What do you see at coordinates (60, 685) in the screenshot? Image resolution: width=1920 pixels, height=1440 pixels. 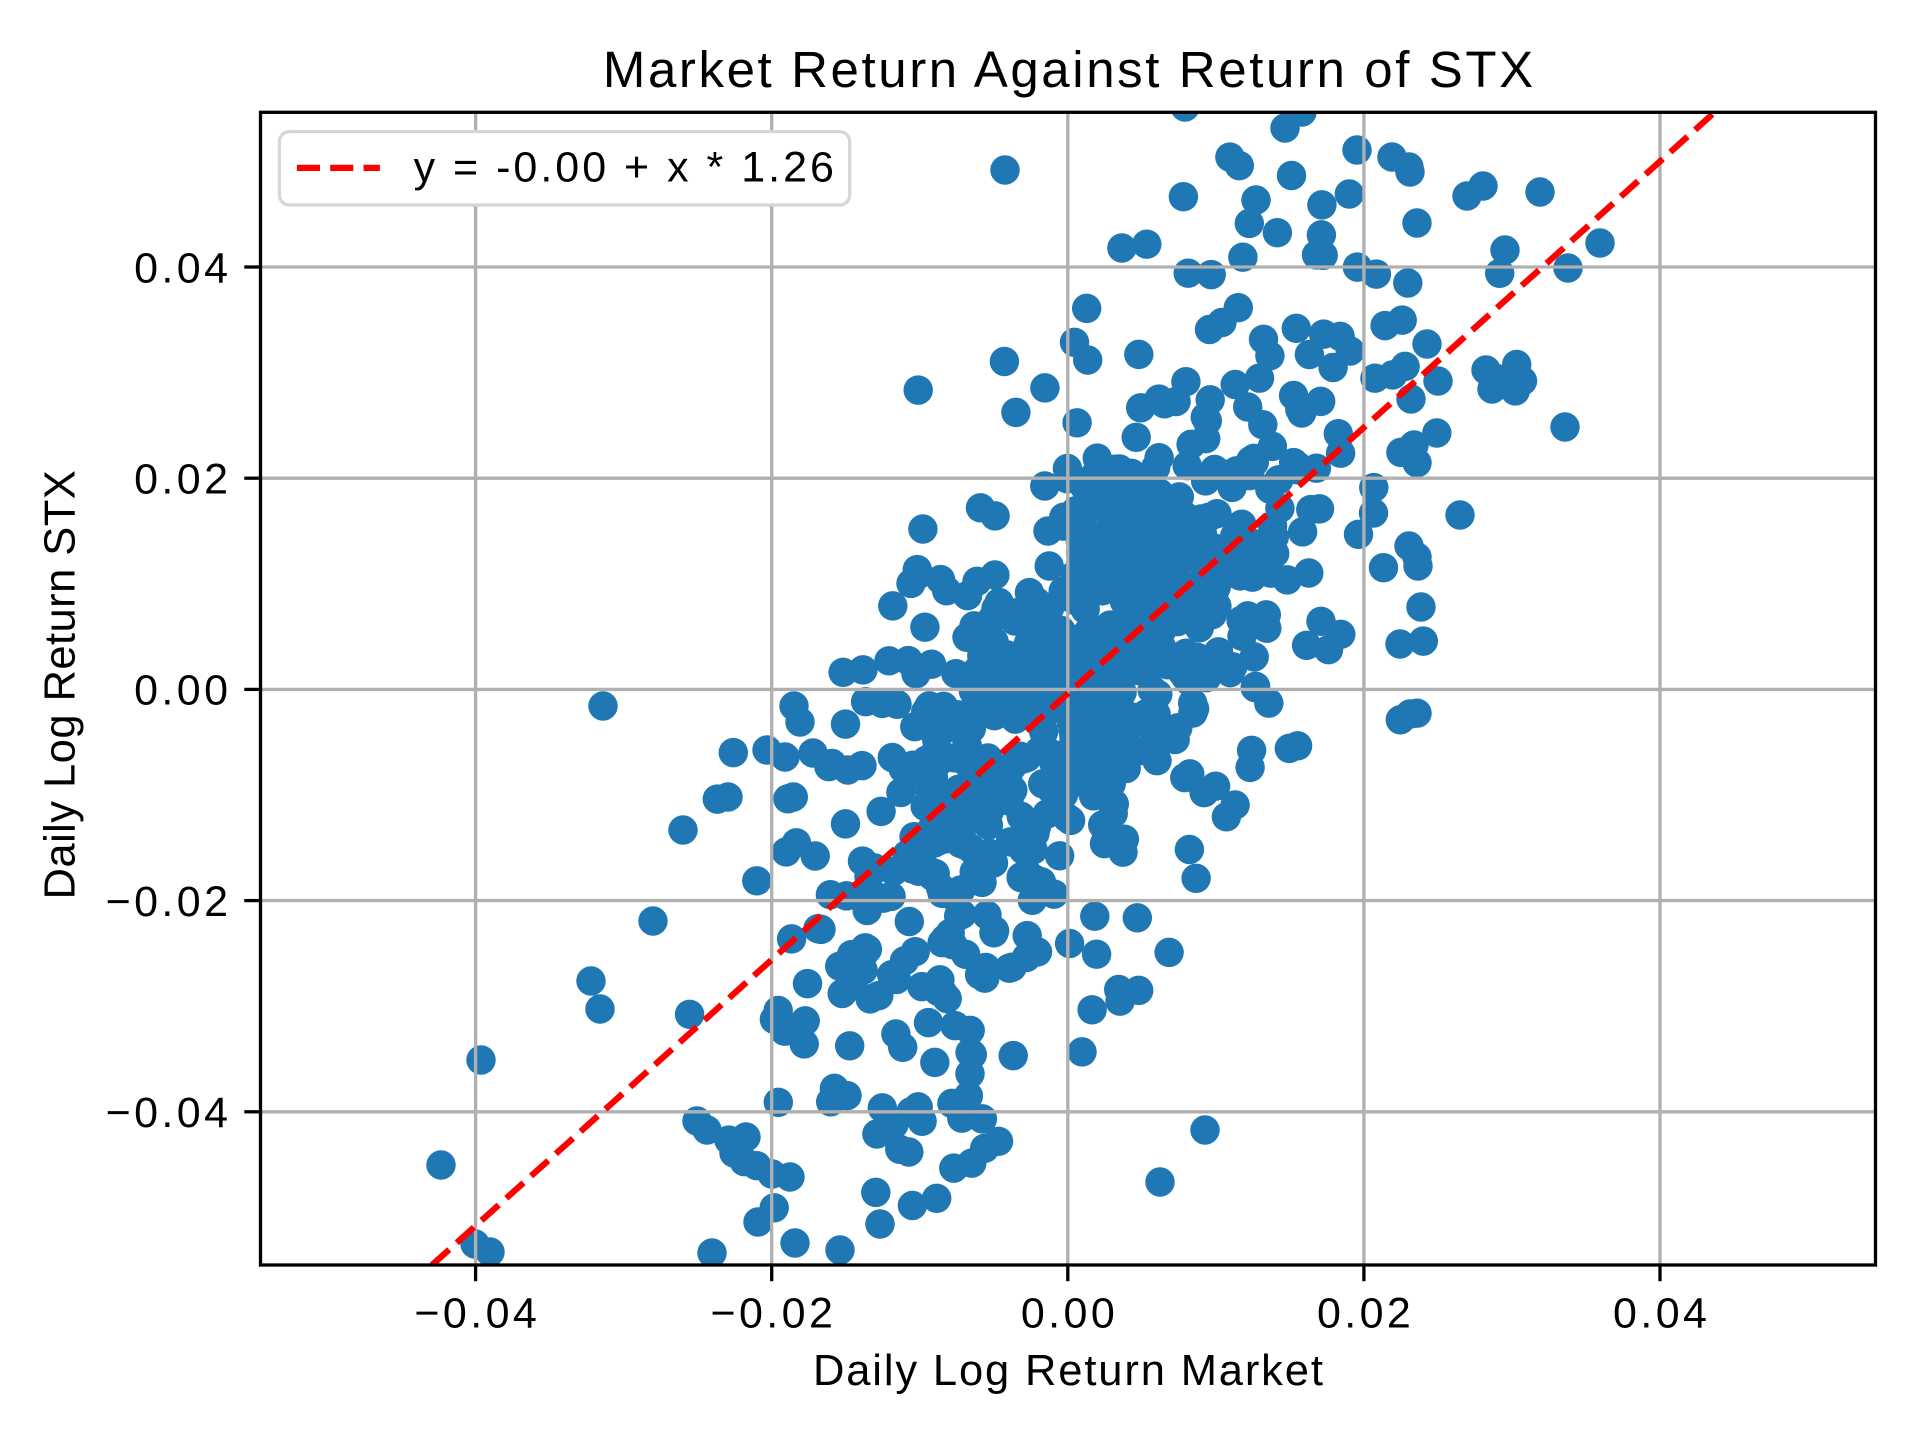 I see `svg-text: Daily Log Return STX` at bounding box center [60, 685].